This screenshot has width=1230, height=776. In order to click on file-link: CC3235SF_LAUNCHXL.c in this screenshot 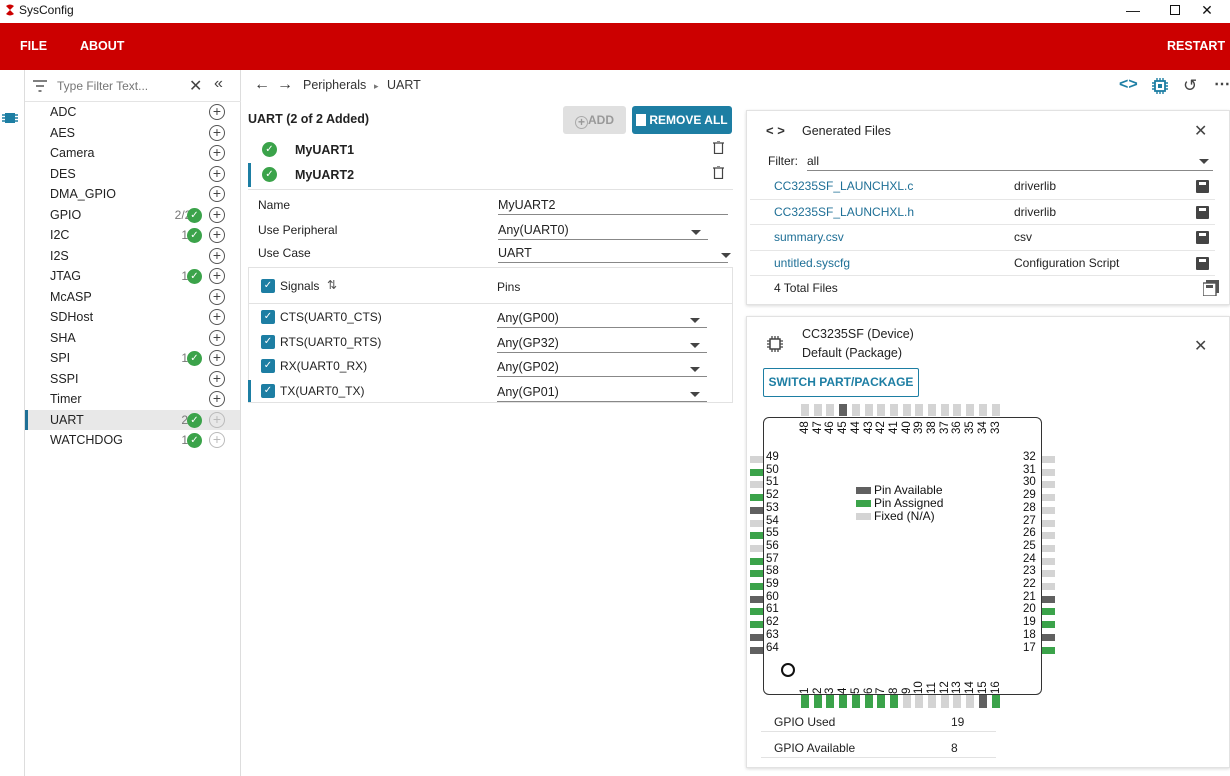, I will do `click(844, 186)`.